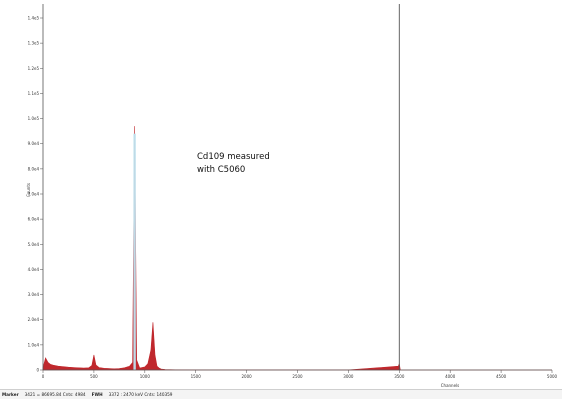  Describe the element at coordinates (97, 394) in the screenshot. I see `fwhm-label: FWH` at that location.